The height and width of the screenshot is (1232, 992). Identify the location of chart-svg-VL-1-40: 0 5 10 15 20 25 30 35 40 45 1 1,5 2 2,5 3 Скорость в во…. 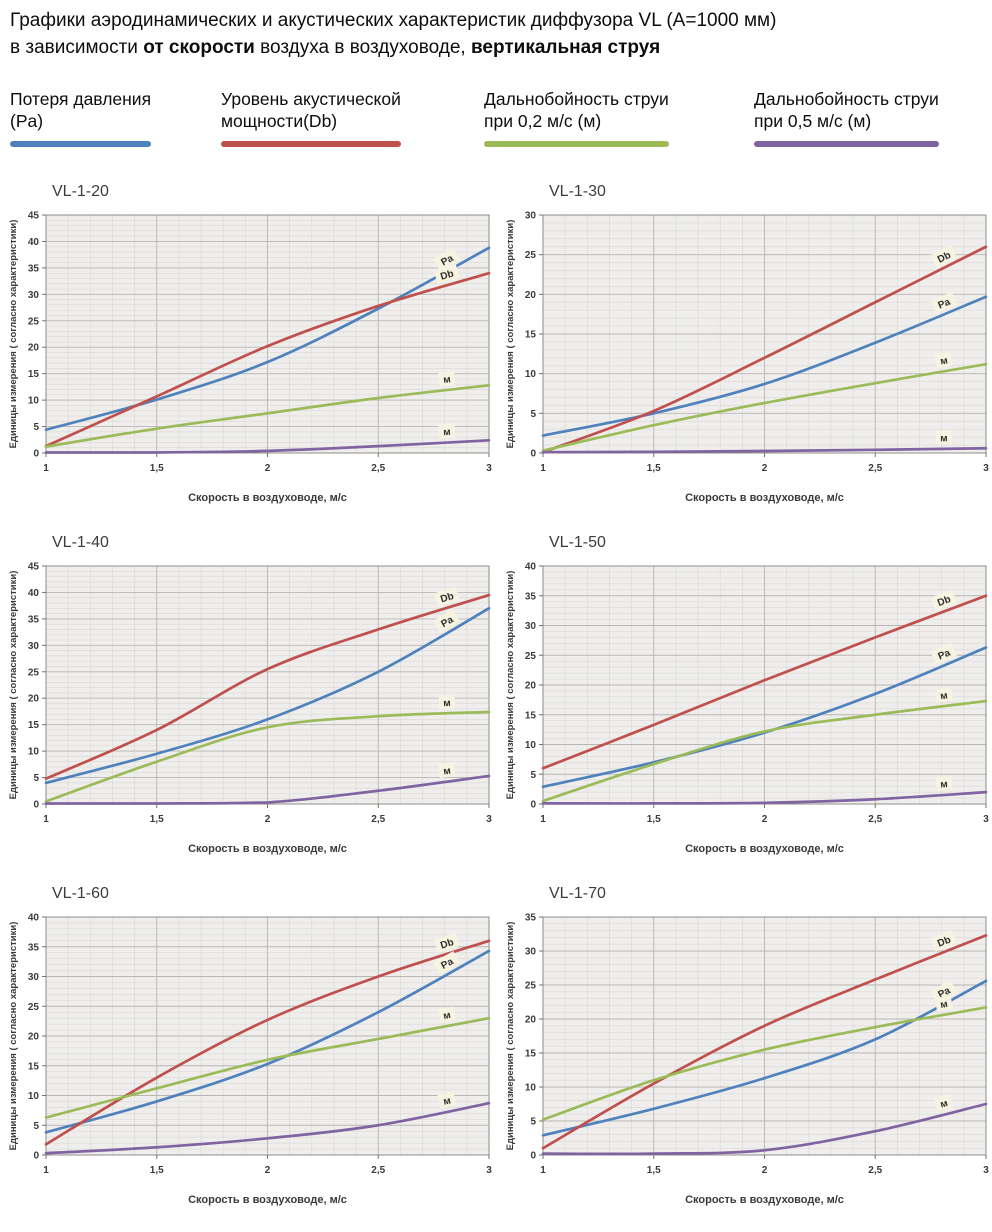
(250, 708).